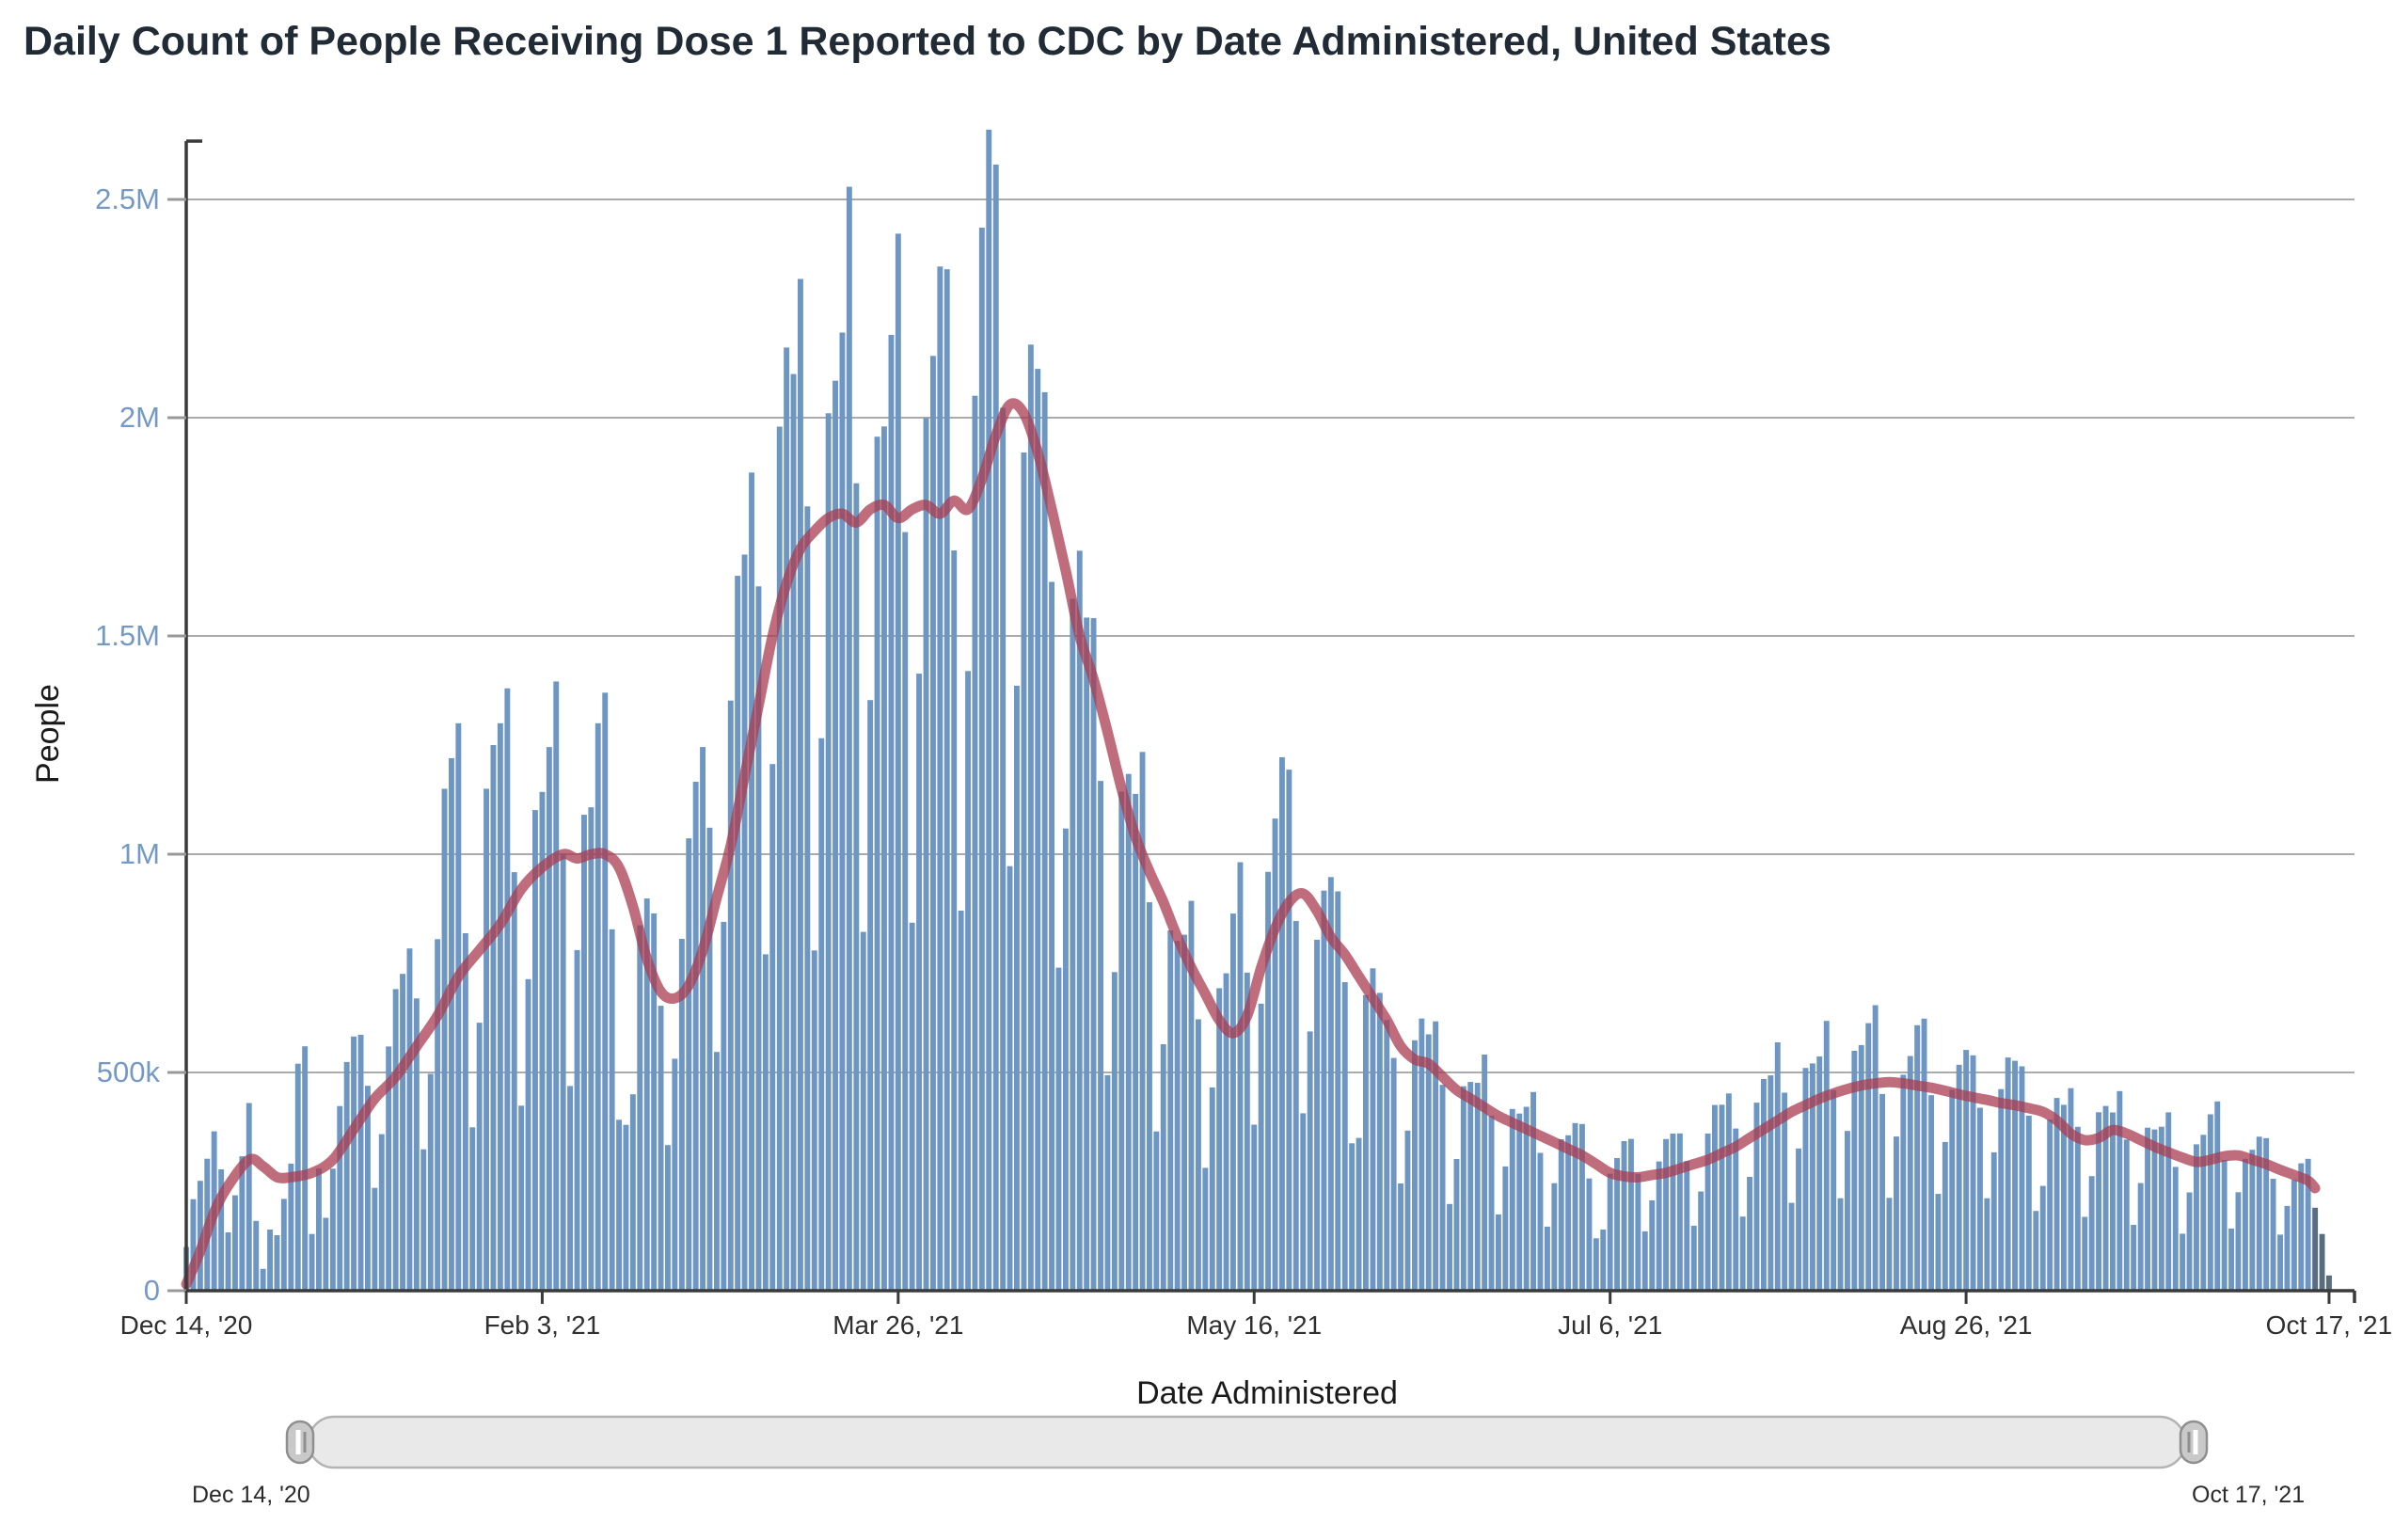 This screenshot has width=2394, height=1540. I want to click on range-slider-track, so click(1247, 1442).